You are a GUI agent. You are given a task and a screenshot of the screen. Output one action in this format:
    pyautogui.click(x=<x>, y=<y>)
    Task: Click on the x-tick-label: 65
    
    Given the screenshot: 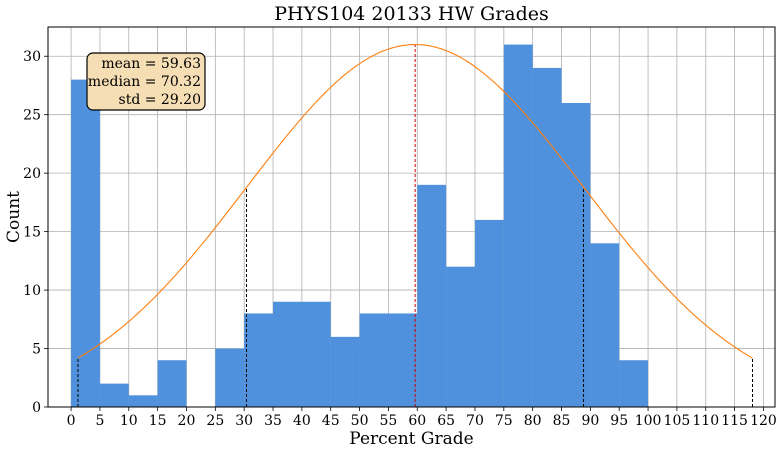 What is the action you would take?
    pyautogui.click(x=446, y=421)
    